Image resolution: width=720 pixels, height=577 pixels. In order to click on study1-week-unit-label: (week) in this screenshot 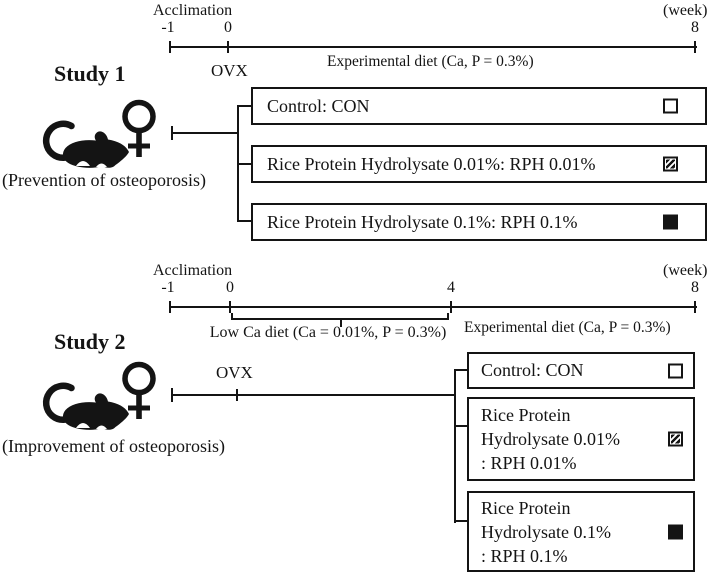, I will do `click(685, 10)`.